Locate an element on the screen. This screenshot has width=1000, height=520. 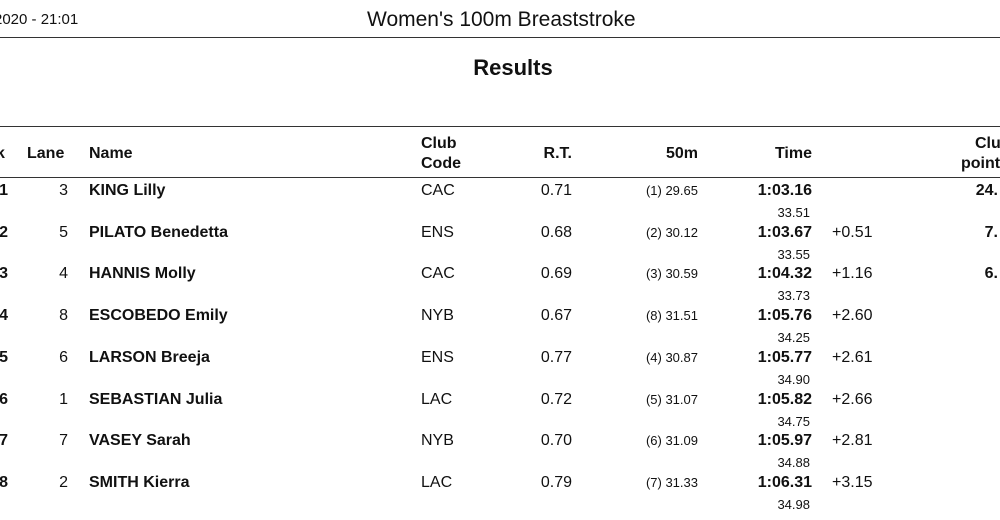
reaction-time: 0.77 is located at coordinates (556, 357).